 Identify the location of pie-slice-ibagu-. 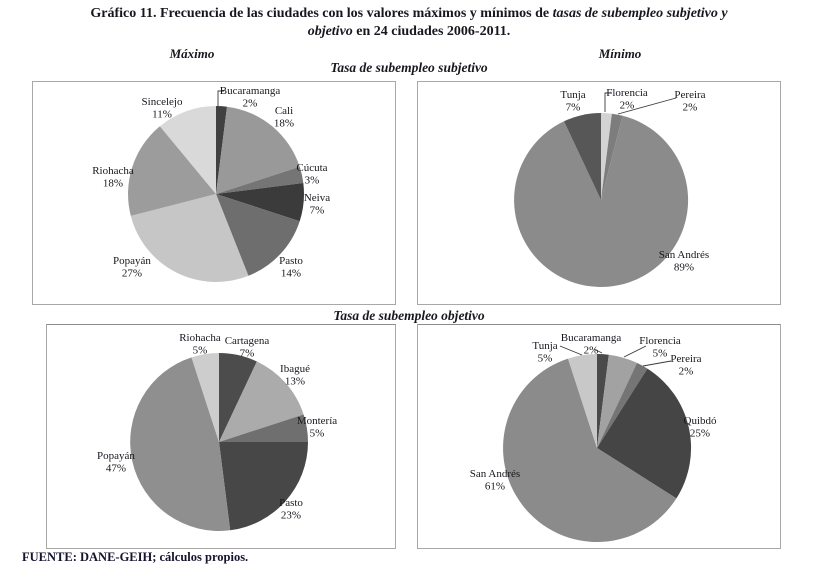
(261, 401).